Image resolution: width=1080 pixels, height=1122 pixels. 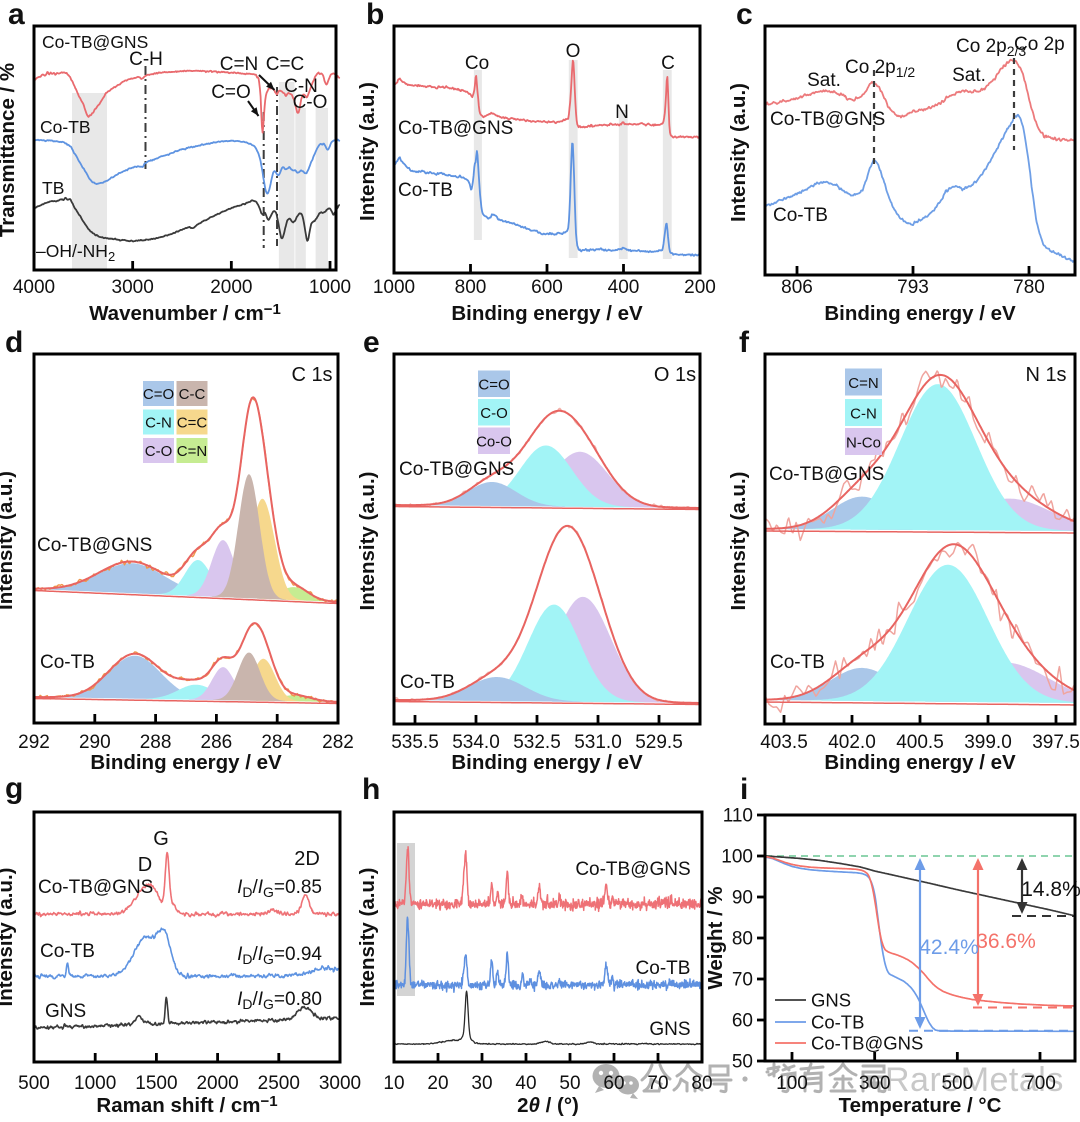 I want to click on svg-text: C-H, so click(x=146, y=59).